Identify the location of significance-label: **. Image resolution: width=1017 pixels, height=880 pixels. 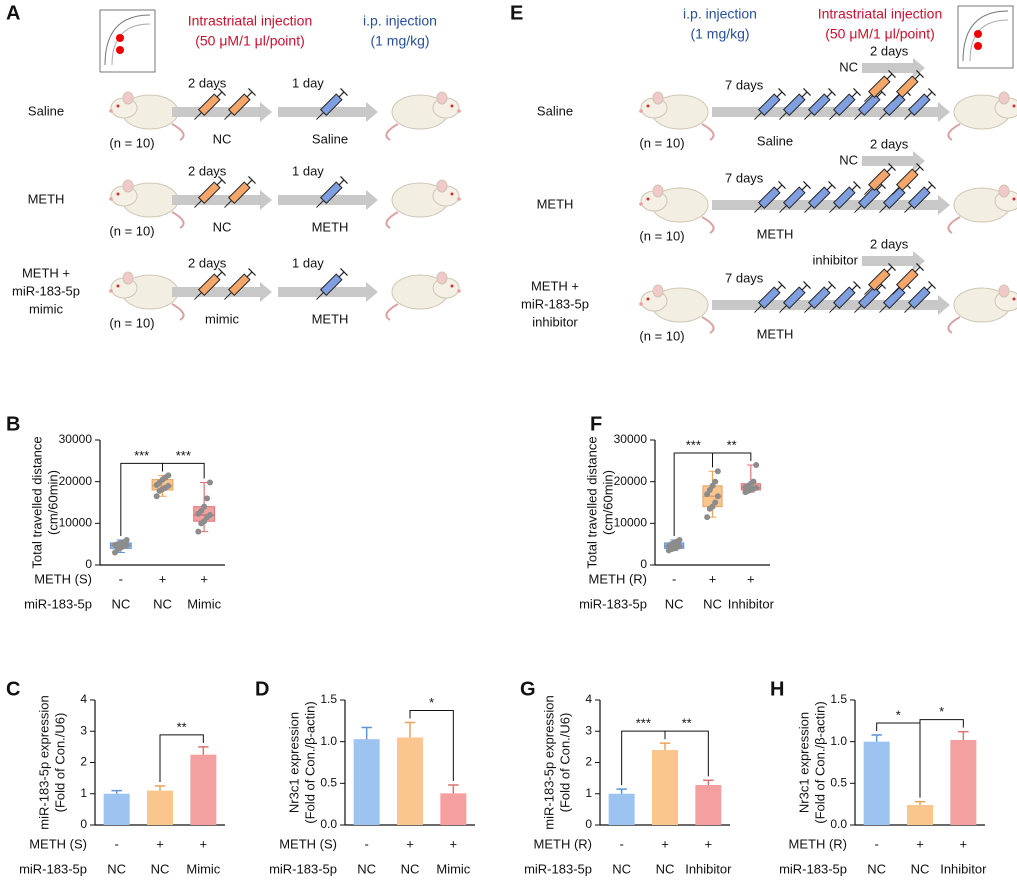
(182, 726).